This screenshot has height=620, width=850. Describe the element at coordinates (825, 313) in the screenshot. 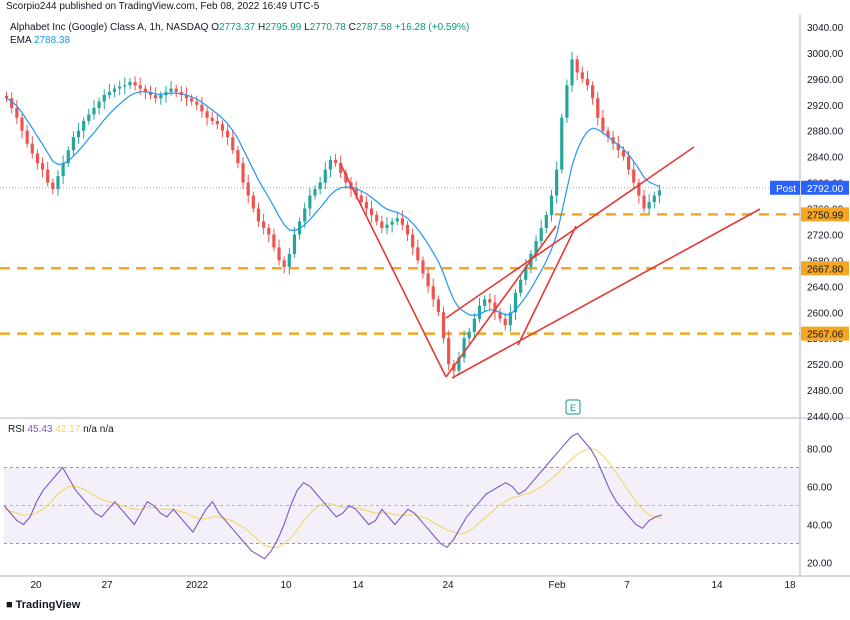

I see `price-tick-label: 2600.00` at that location.